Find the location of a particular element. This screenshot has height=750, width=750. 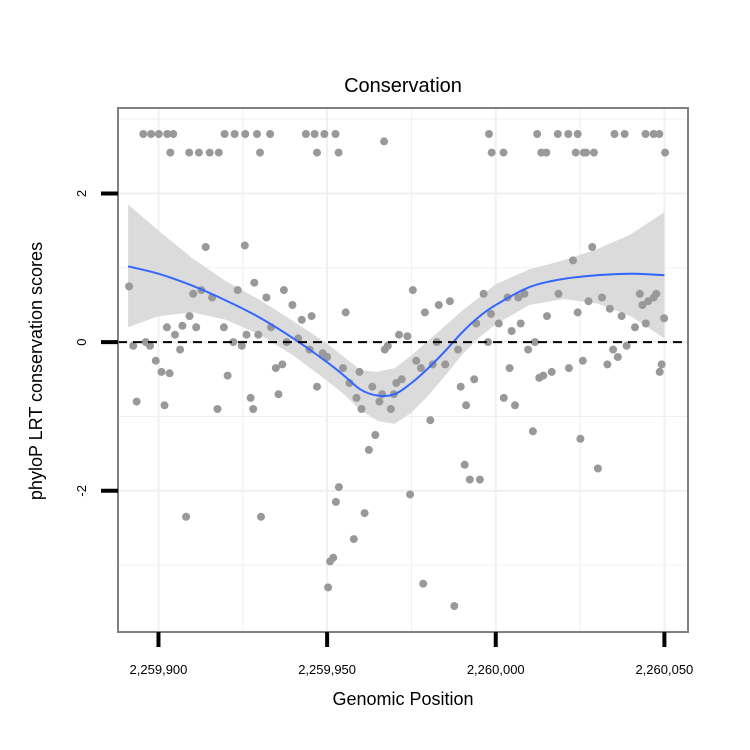

x-axis-label: Genomic Position is located at coordinates (402, 699).